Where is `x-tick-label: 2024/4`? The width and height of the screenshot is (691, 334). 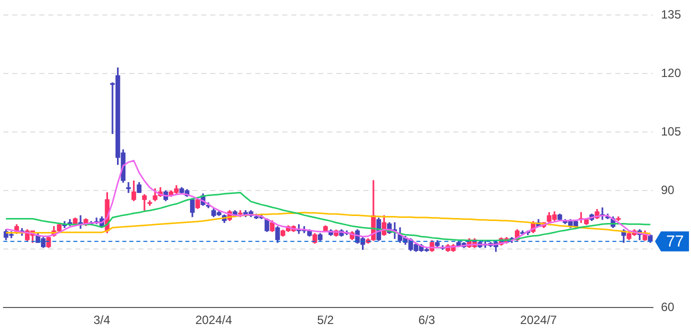 x-tick-label: 2024/4 is located at coordinates (213, 320).